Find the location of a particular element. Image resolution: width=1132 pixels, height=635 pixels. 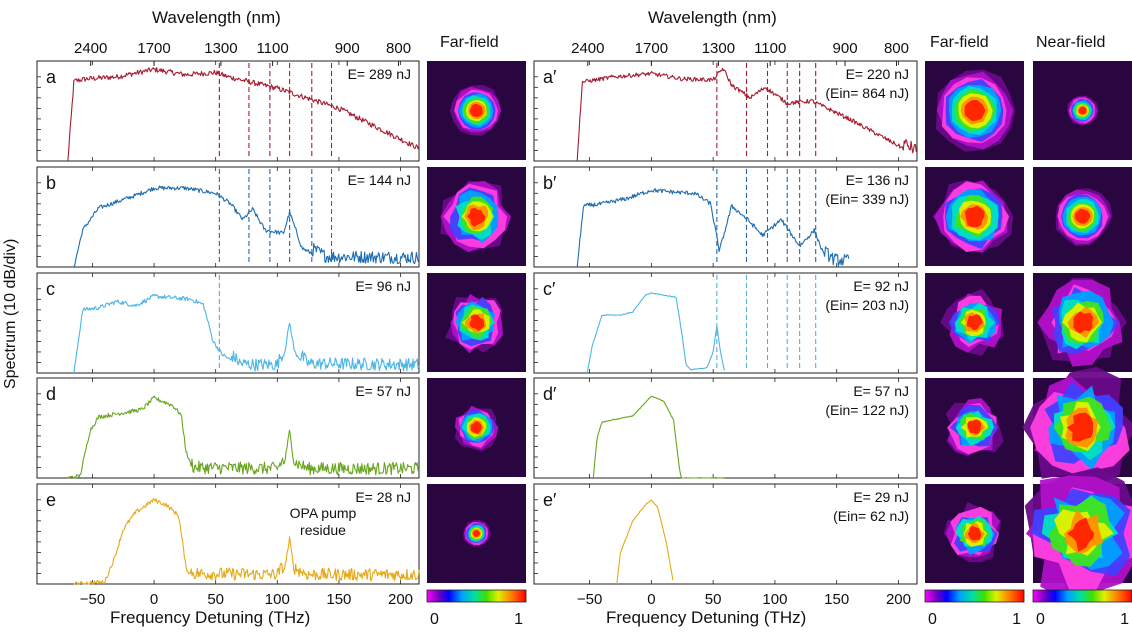

input-energy-label: (Ein= 339 nJ) is located at coordinates (867, 199).